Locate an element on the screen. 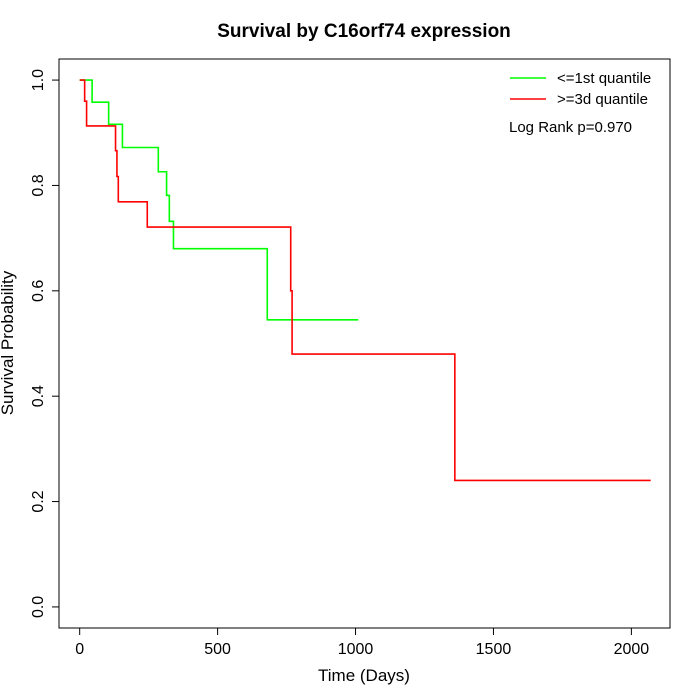 The image size is (700, 700). x-axis: 0 500 1000 1500 2000 is located at coordinates (362, 642).